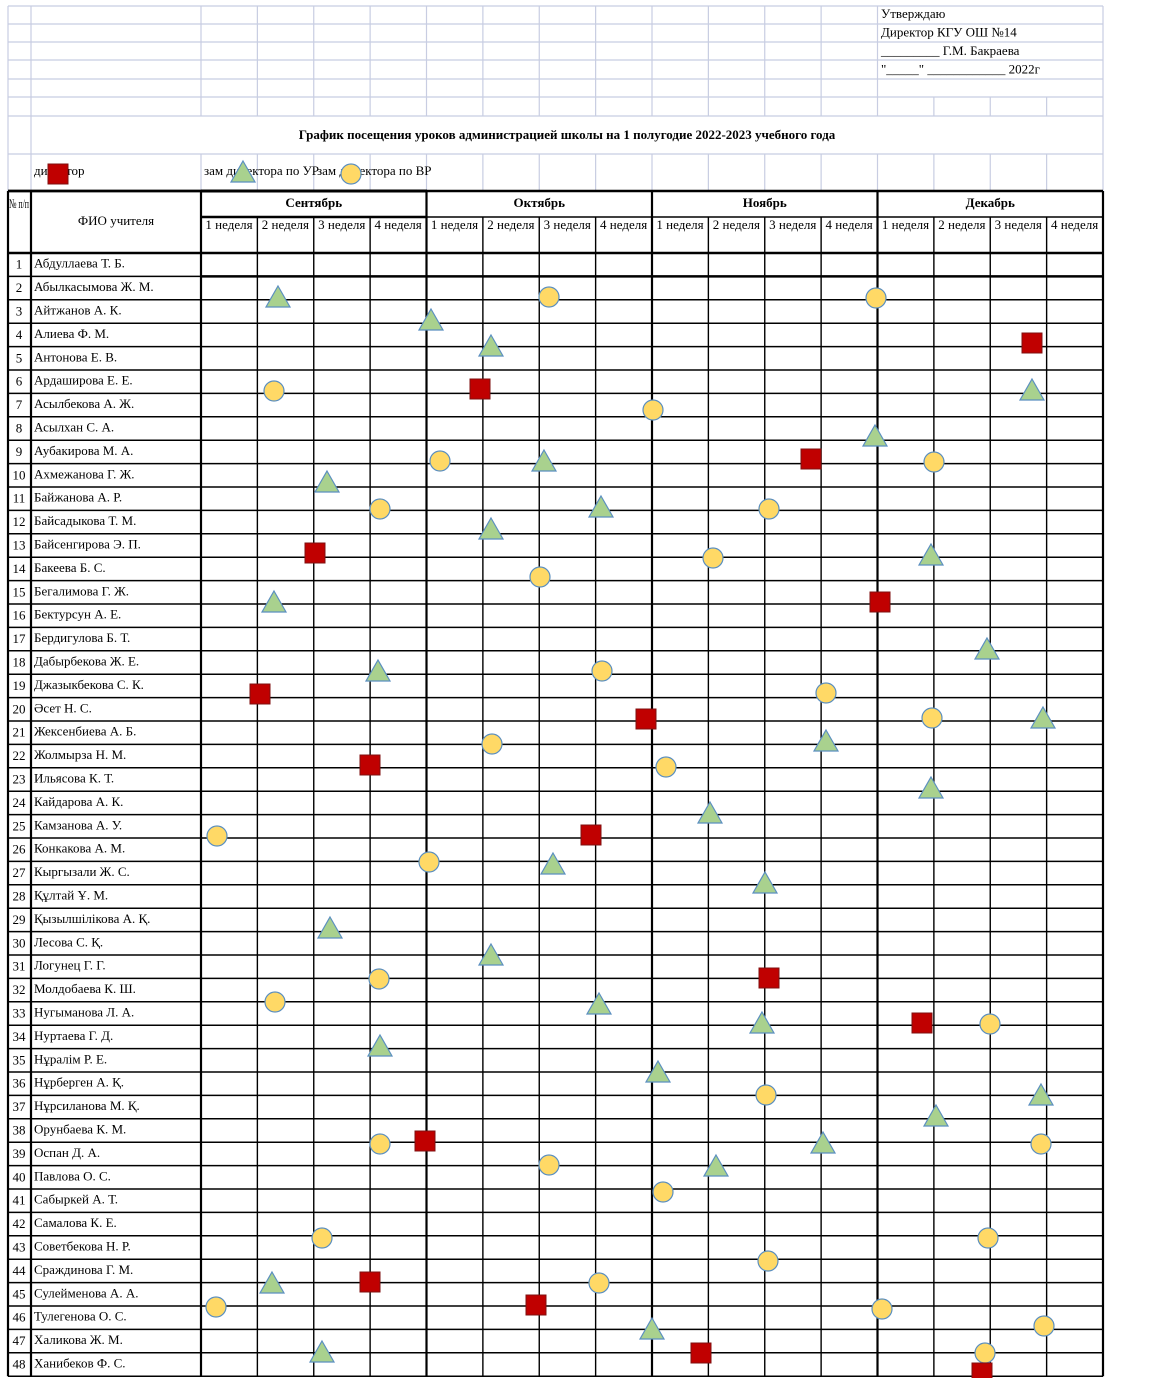 This screenshot has height=1378, width=1170. I want to click on row-number: 40, so click(19, 1176).